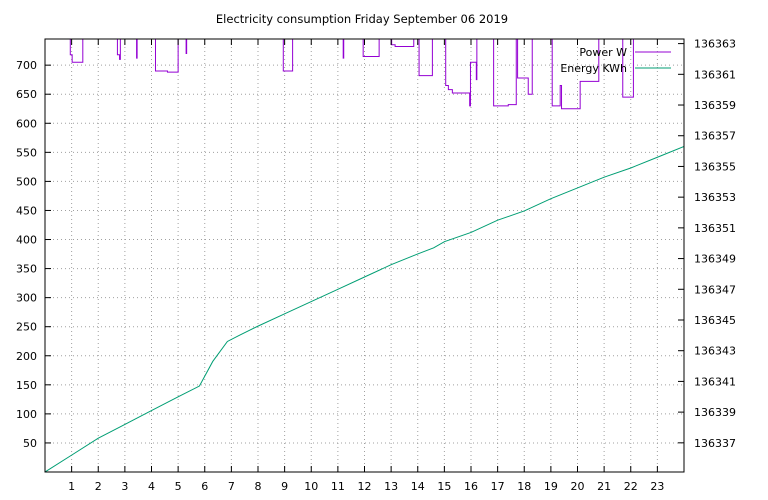 This screenshot has height=500, width=768. I want to click on power-series-line, so click(363, 74).